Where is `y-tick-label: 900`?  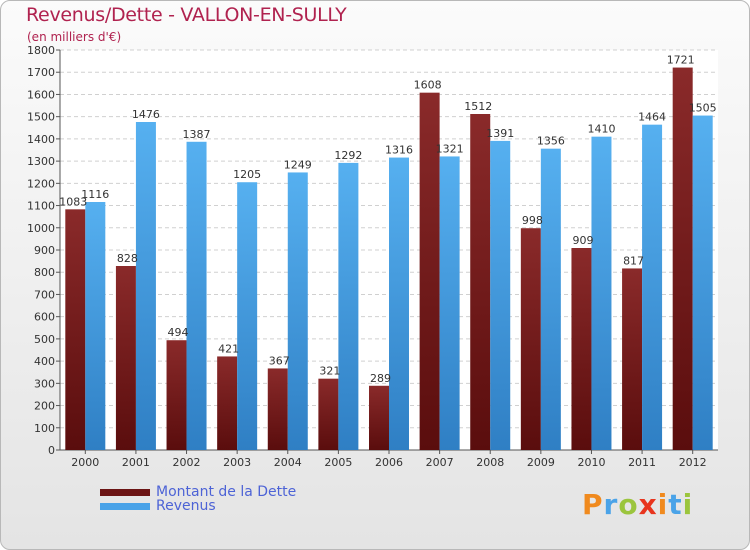 y-tick-label: 900 is located at coordinates (44, 250).